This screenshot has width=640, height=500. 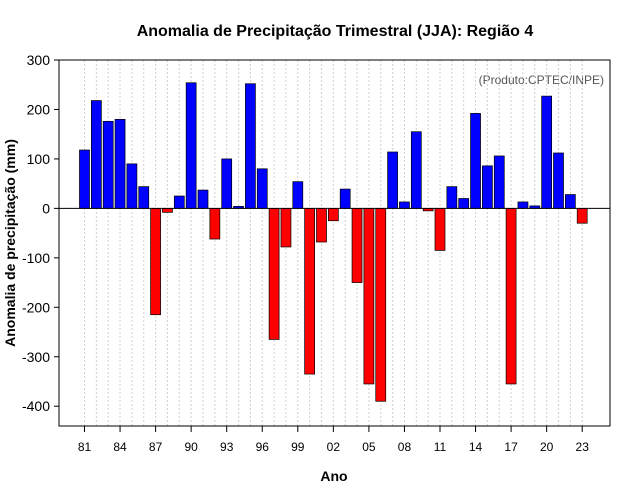 I want to click on bar-2001, so click(x=321, y=225).